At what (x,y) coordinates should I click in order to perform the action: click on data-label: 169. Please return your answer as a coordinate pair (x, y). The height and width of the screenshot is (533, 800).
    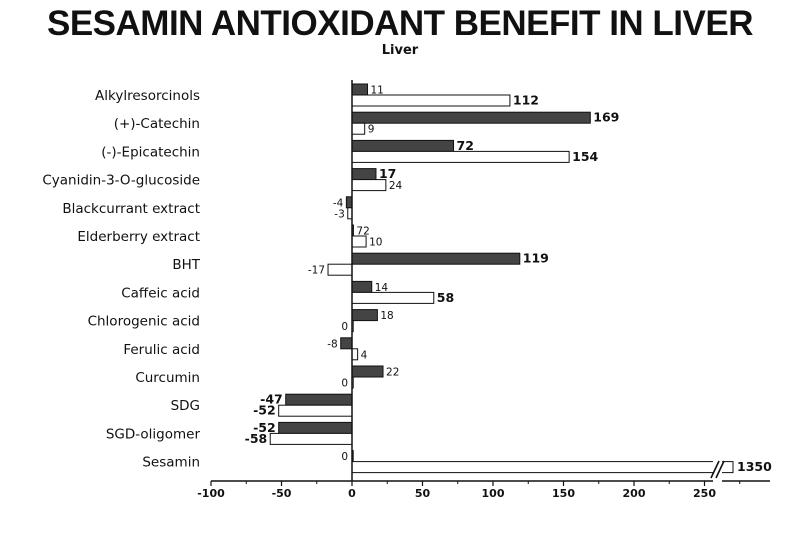
    Looking at the image, I should click on (606, 117).